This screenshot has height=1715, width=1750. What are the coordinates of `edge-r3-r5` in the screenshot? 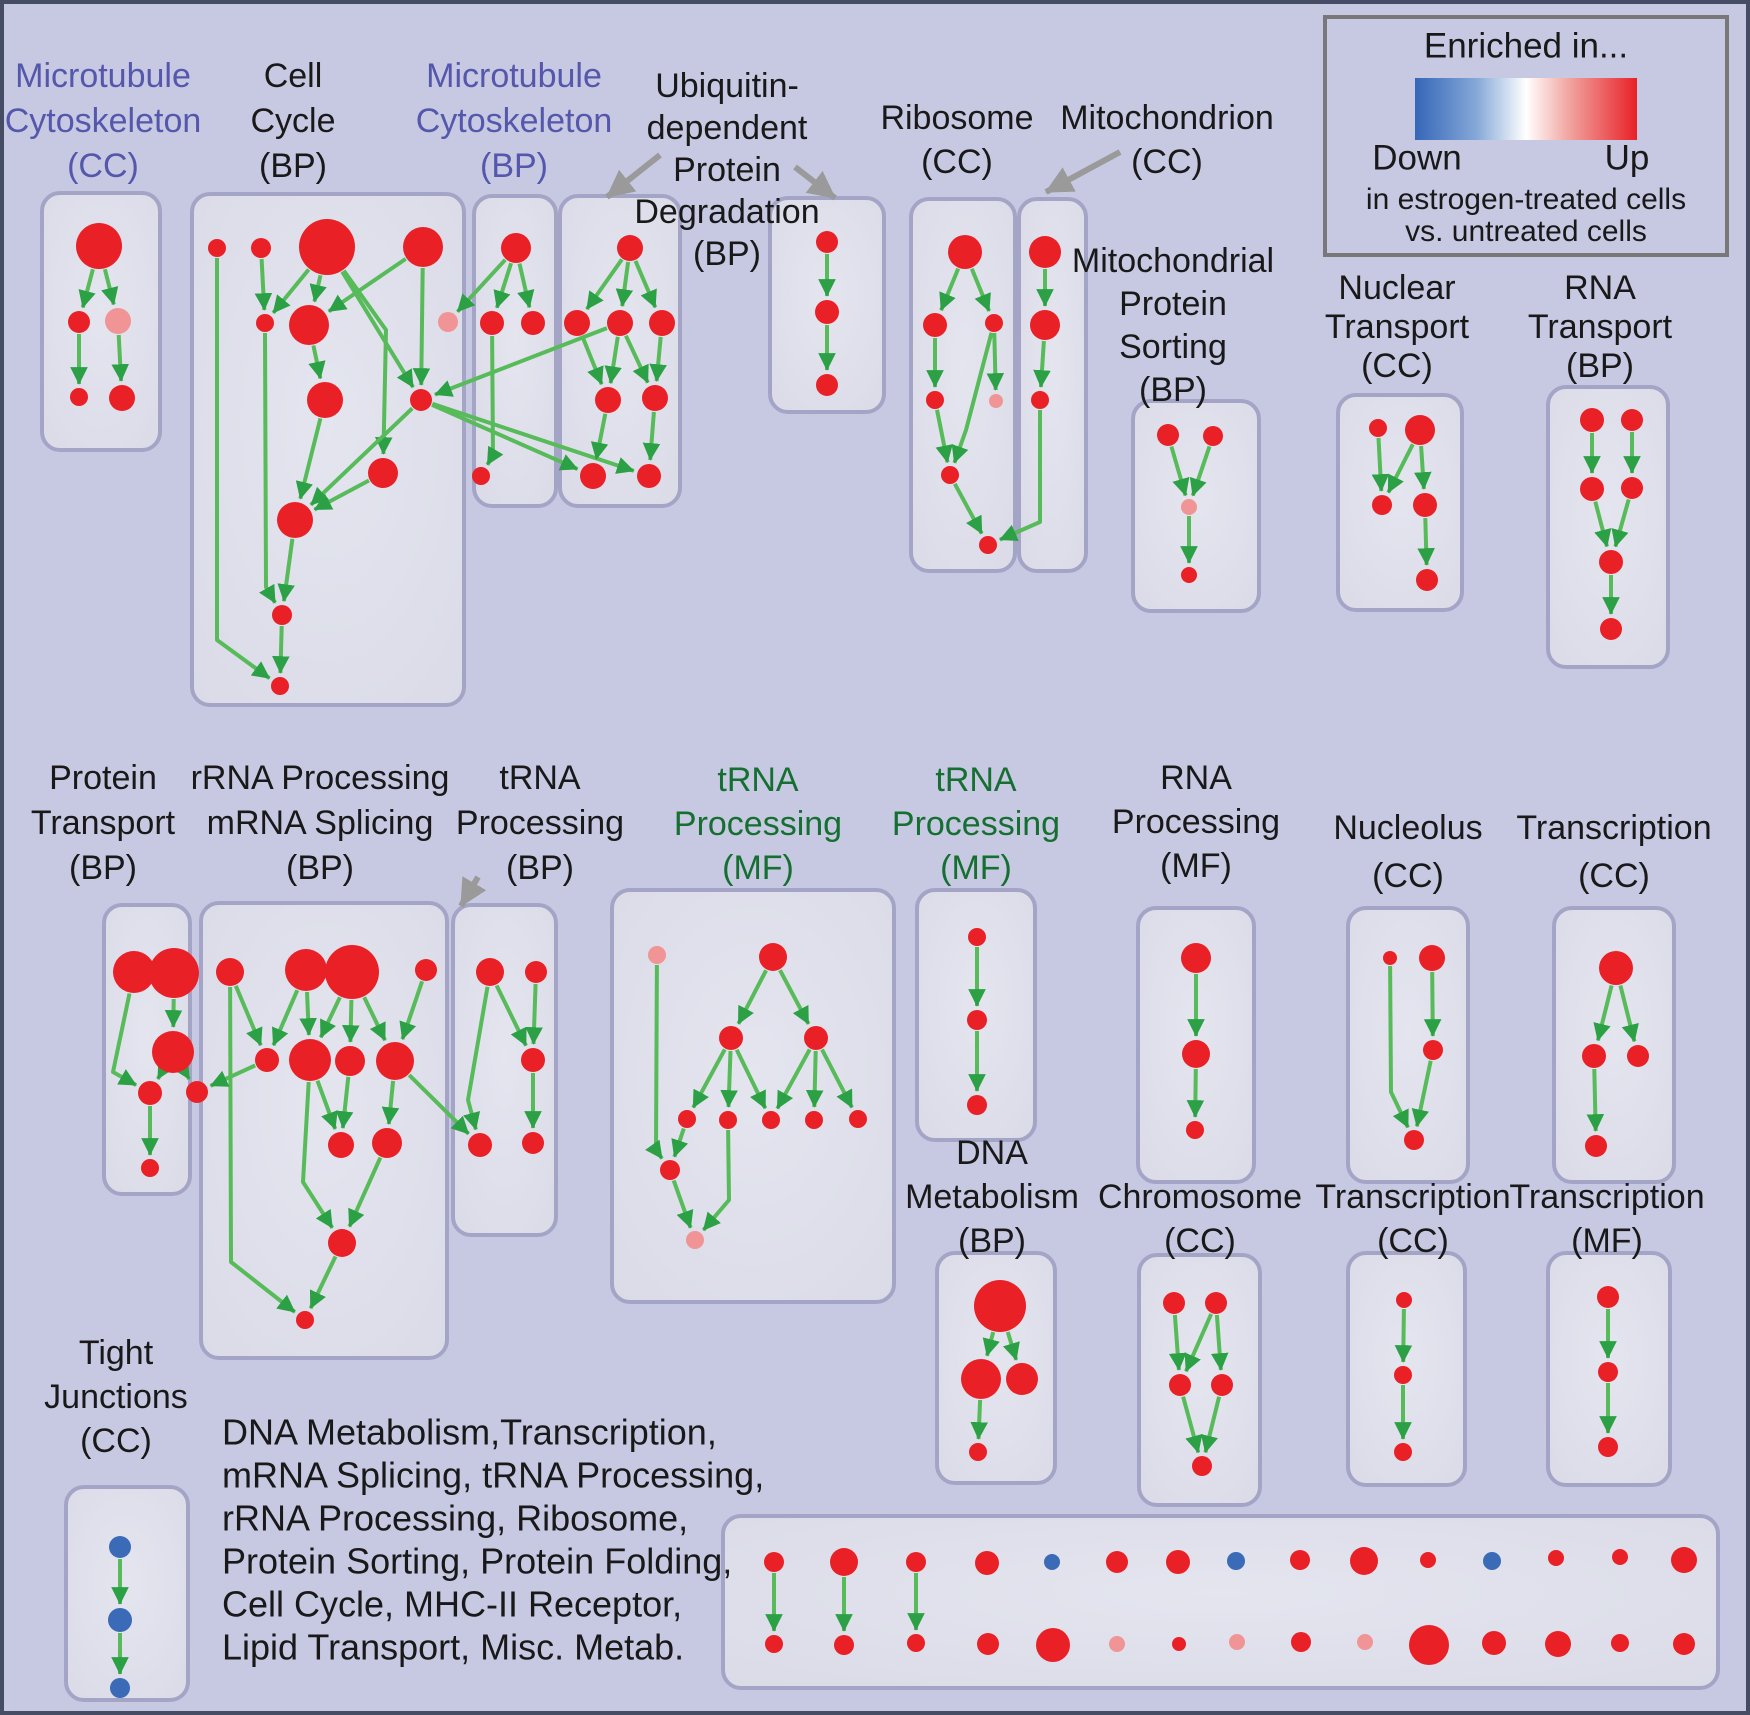 It's located at (995, 361).